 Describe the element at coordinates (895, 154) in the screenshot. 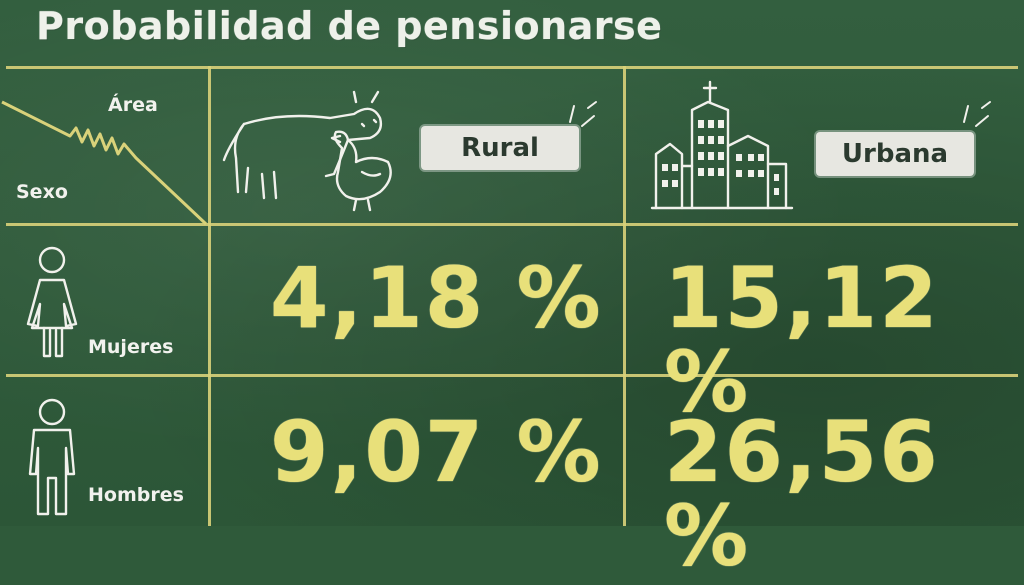

I see `column-header-urbana: Urbana` at that location.